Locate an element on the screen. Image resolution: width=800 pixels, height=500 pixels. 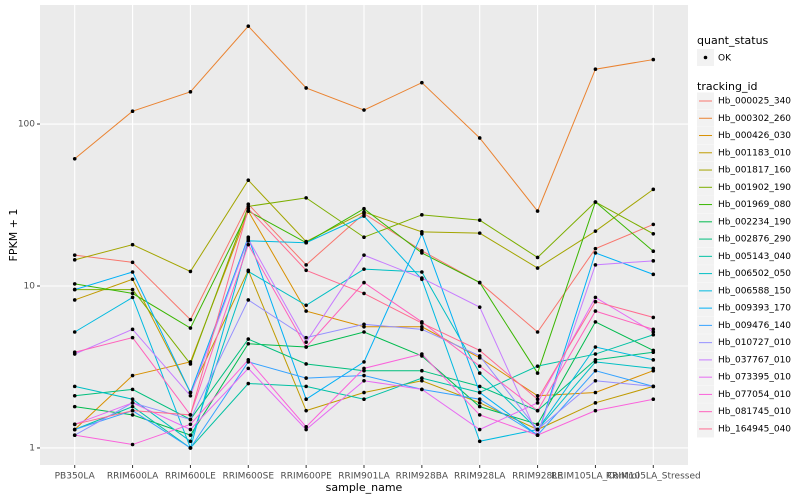
x-tick-label: RRIM901LA is located at coordinates (364, 477).